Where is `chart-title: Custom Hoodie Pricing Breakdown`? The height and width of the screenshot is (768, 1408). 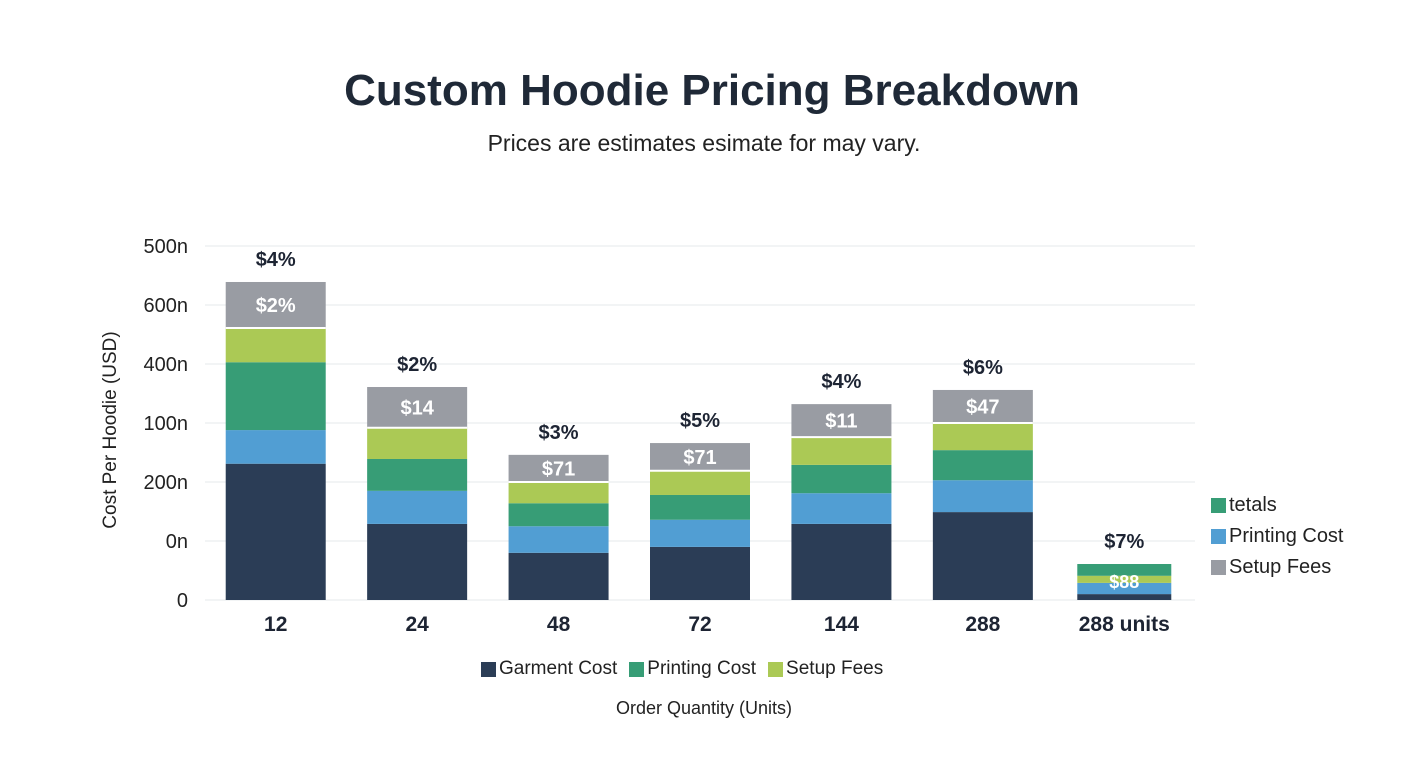
chart-title: Custom Hoodie Pricing Breakdown is located at coordinates (712, 90).